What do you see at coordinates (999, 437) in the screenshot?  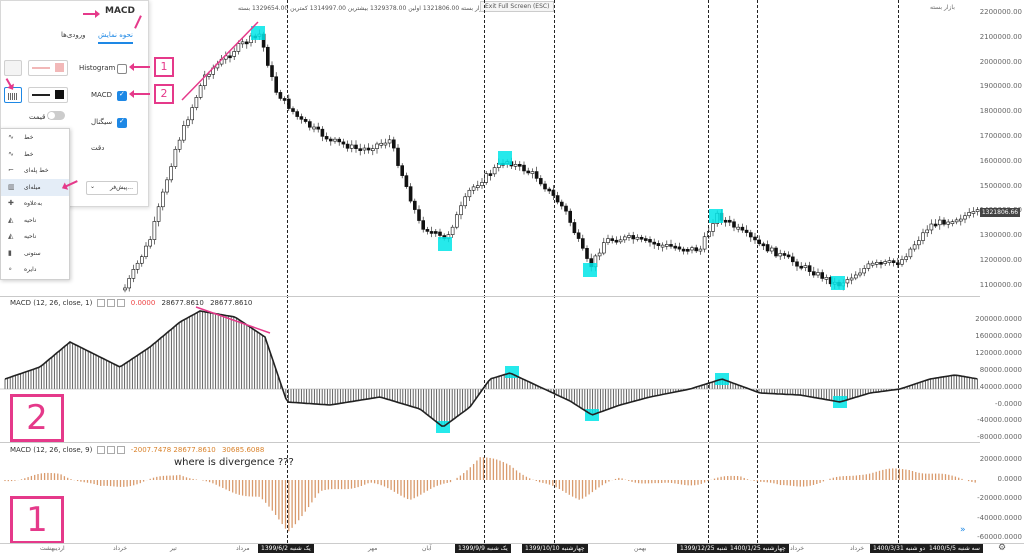 I see `axis-tick-label: -80000.0000` at bounding box center [999, 437].